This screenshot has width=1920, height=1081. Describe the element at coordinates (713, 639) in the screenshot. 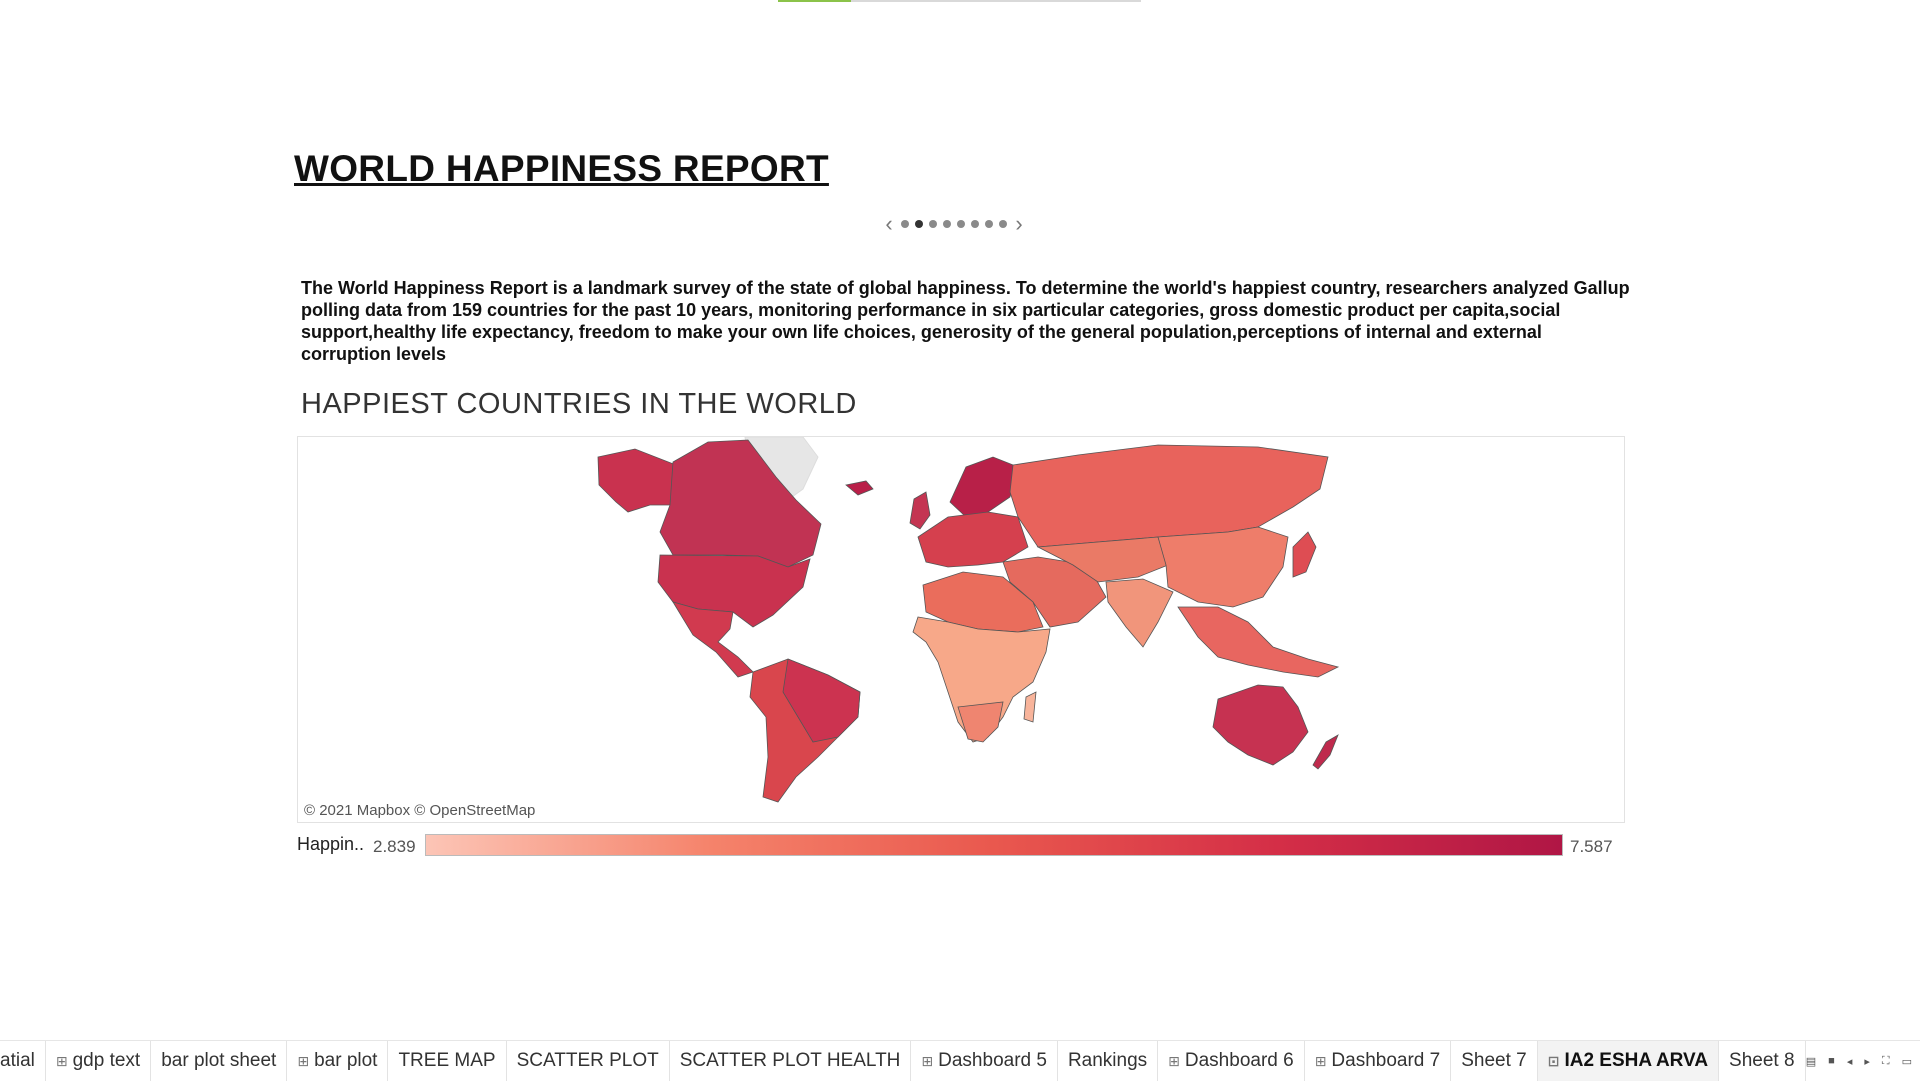

I see `region-mexico` at that location.